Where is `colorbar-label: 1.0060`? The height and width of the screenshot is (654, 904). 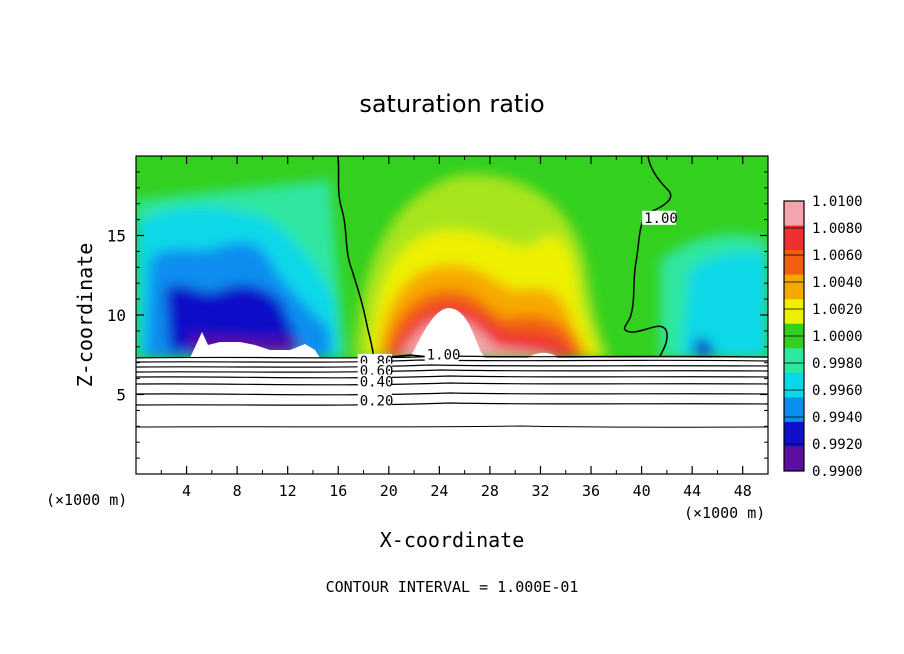 colorbar-label: 1.0060 is located at coordinates (837, 256).